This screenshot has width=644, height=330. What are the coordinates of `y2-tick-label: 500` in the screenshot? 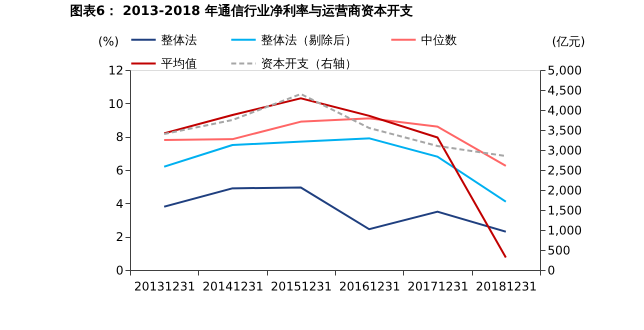 It's located at (559, 251).